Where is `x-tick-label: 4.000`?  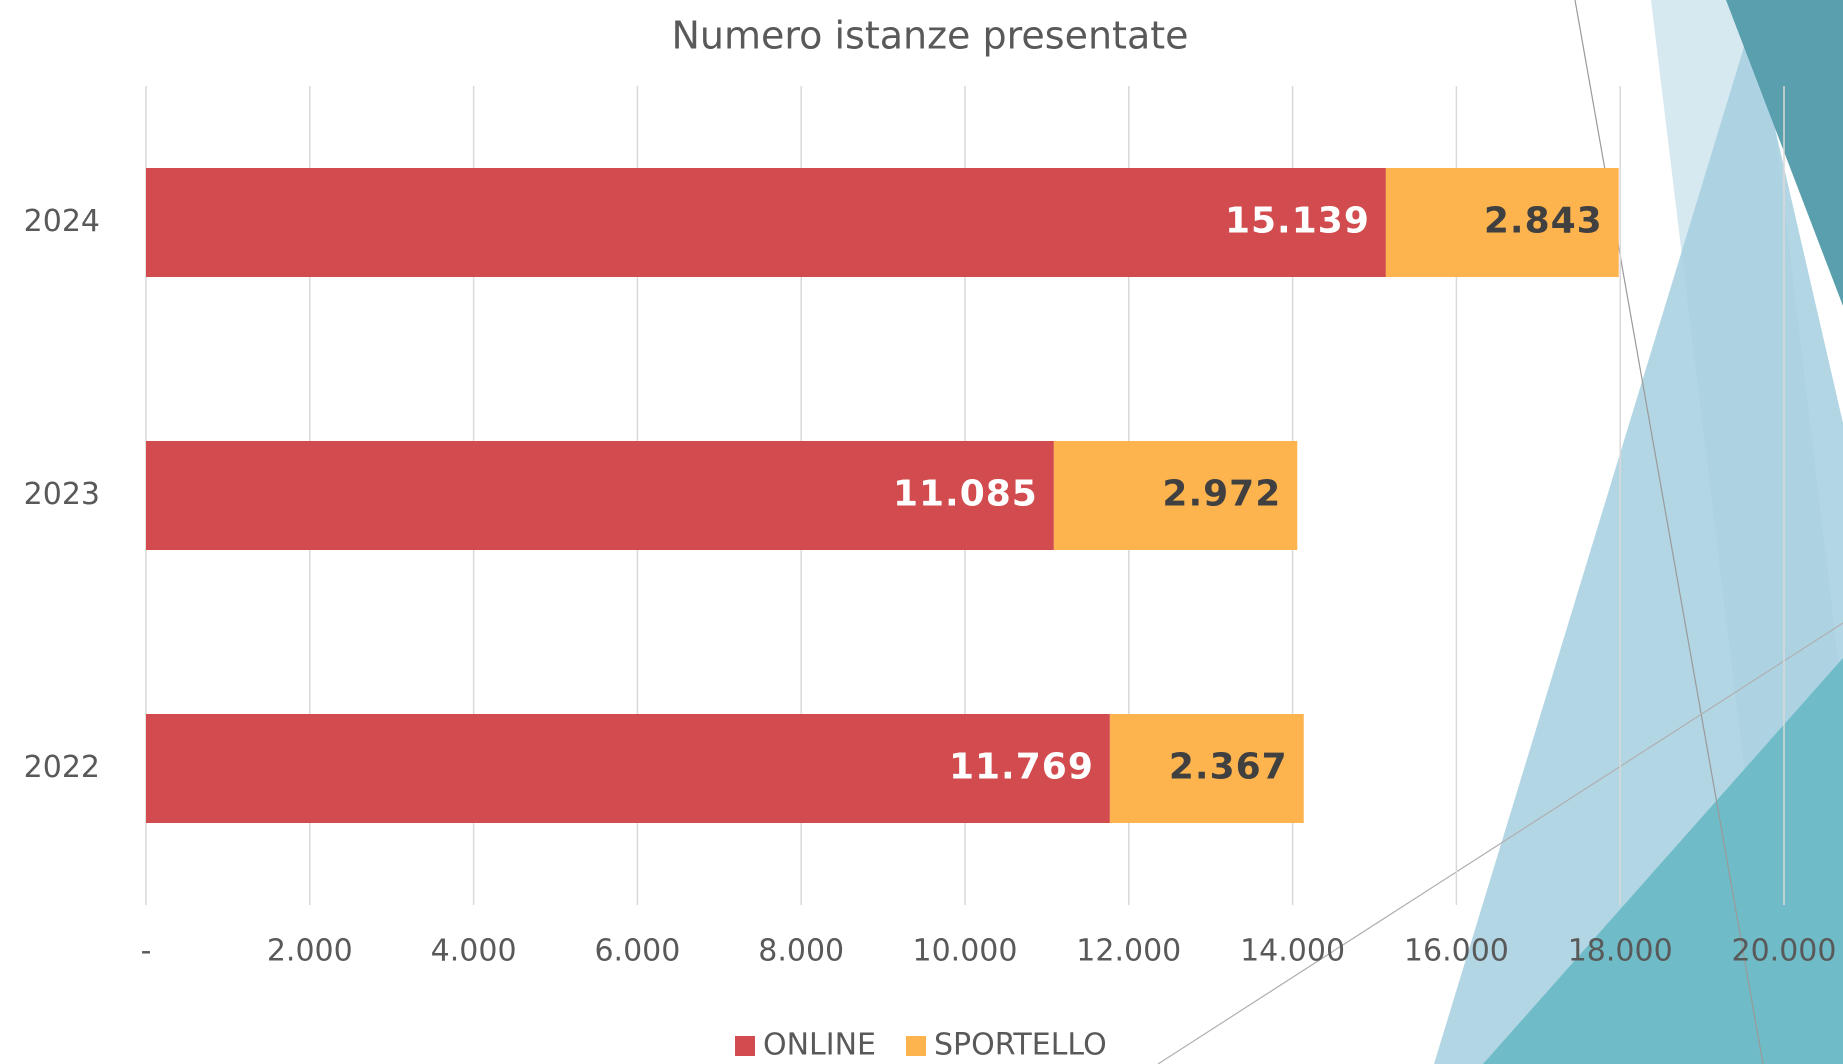
x-tick-label: 4.000 is located at coordinates (474, 951).